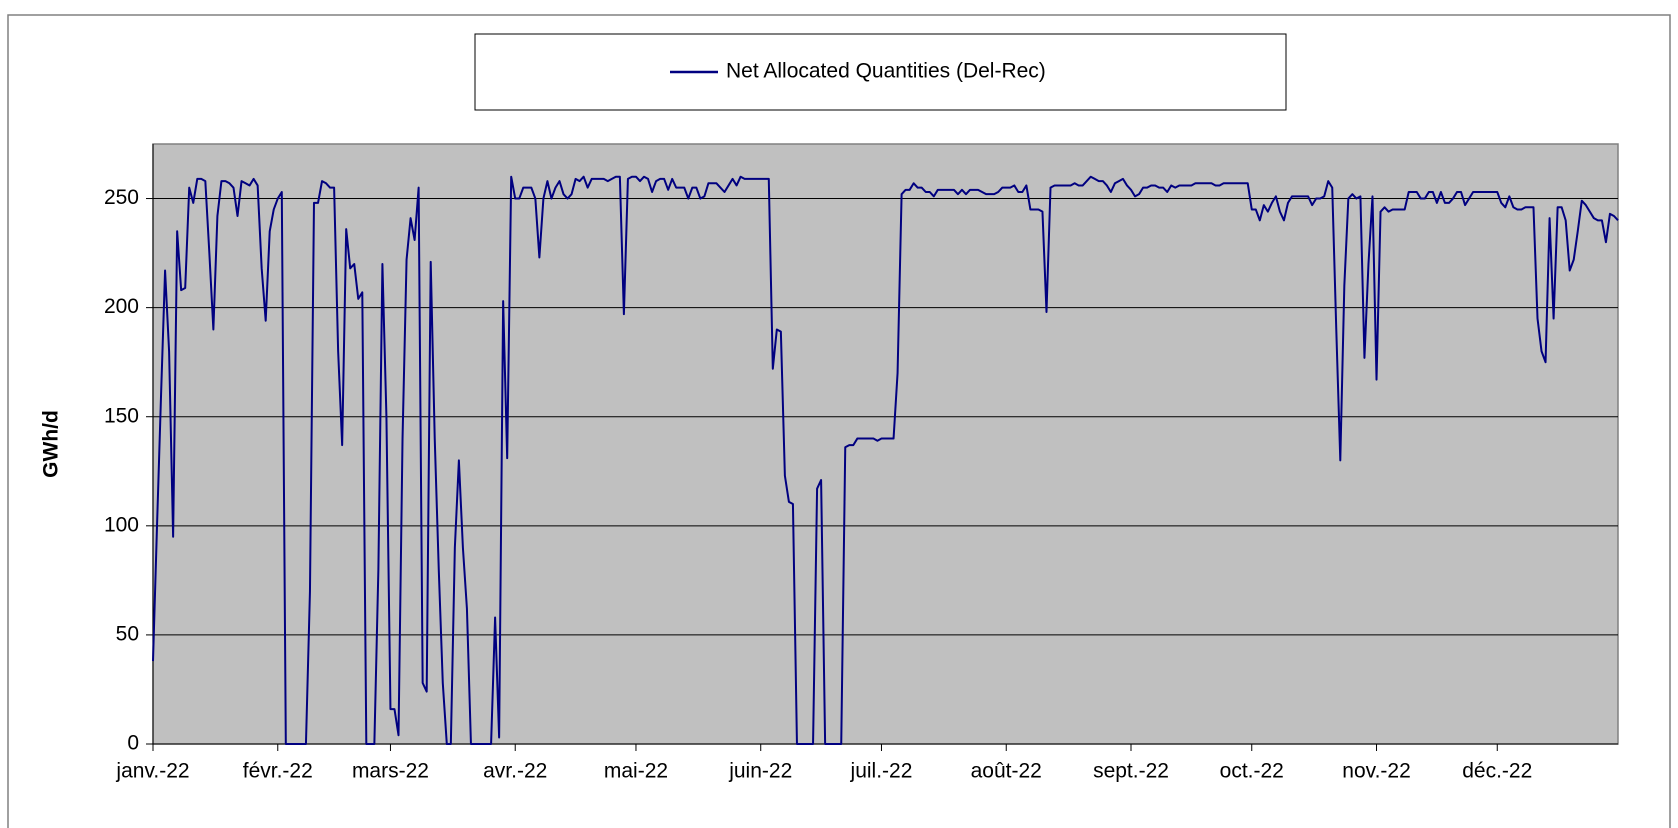 This screenshot has height=828, width=1678. What do you see at coordinates (1497, 771) in the screenshot?
I see `x-tick-label: déc.-22` at bounding box center [1497, 771].